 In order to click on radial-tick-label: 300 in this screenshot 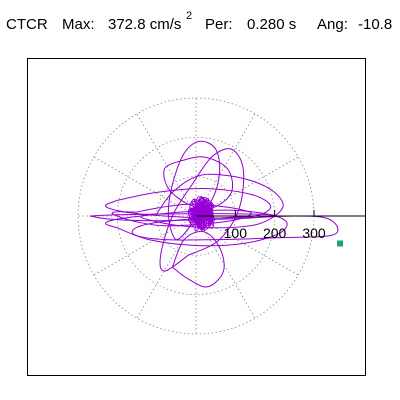, I will do `click(314, 233)`.